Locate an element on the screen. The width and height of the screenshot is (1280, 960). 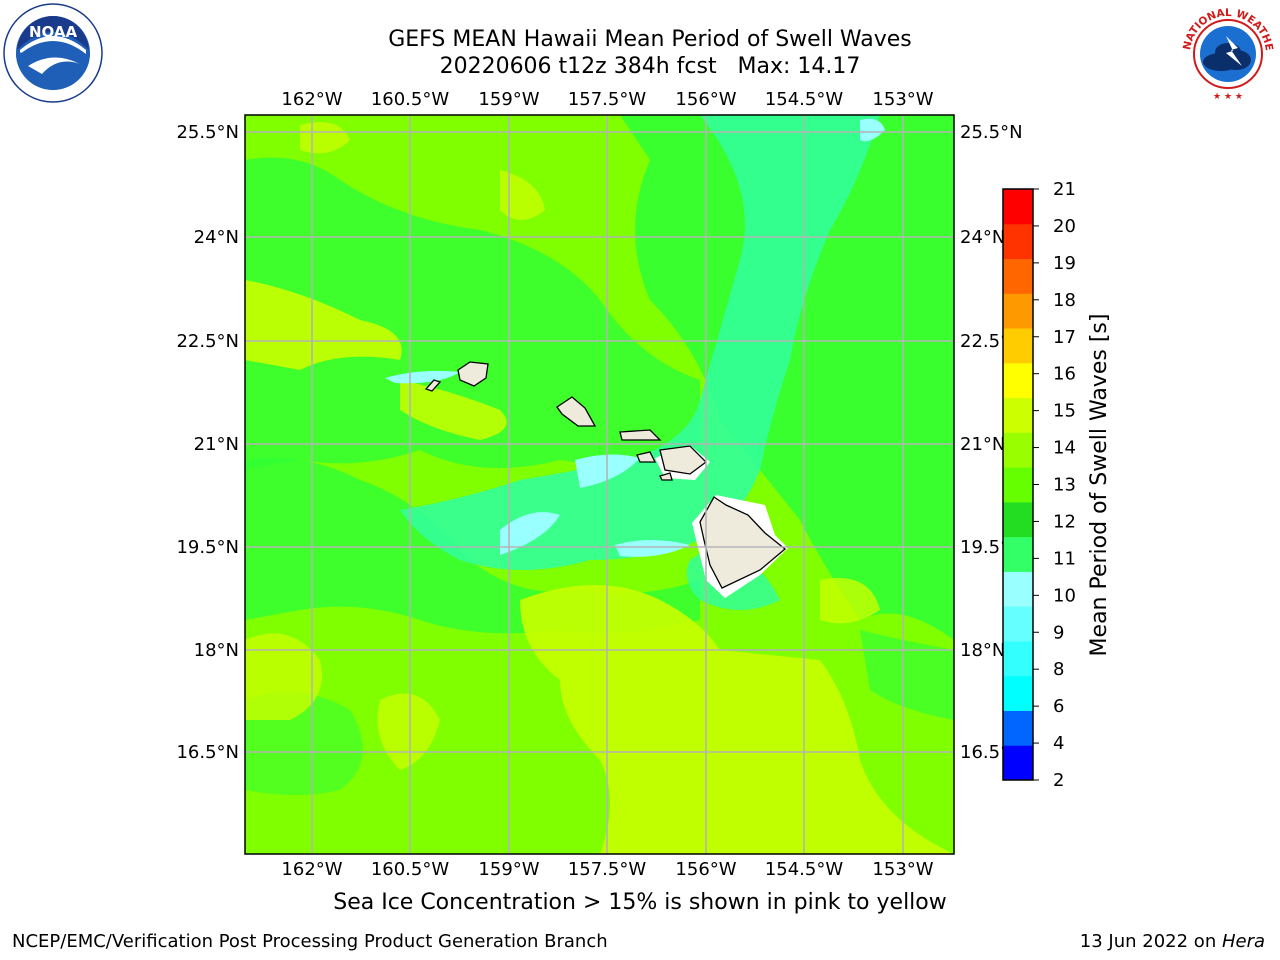
chart-subtitle: 20220606 t12z 384h fcst Max: 14.17 is located at coordinates (650, 66).